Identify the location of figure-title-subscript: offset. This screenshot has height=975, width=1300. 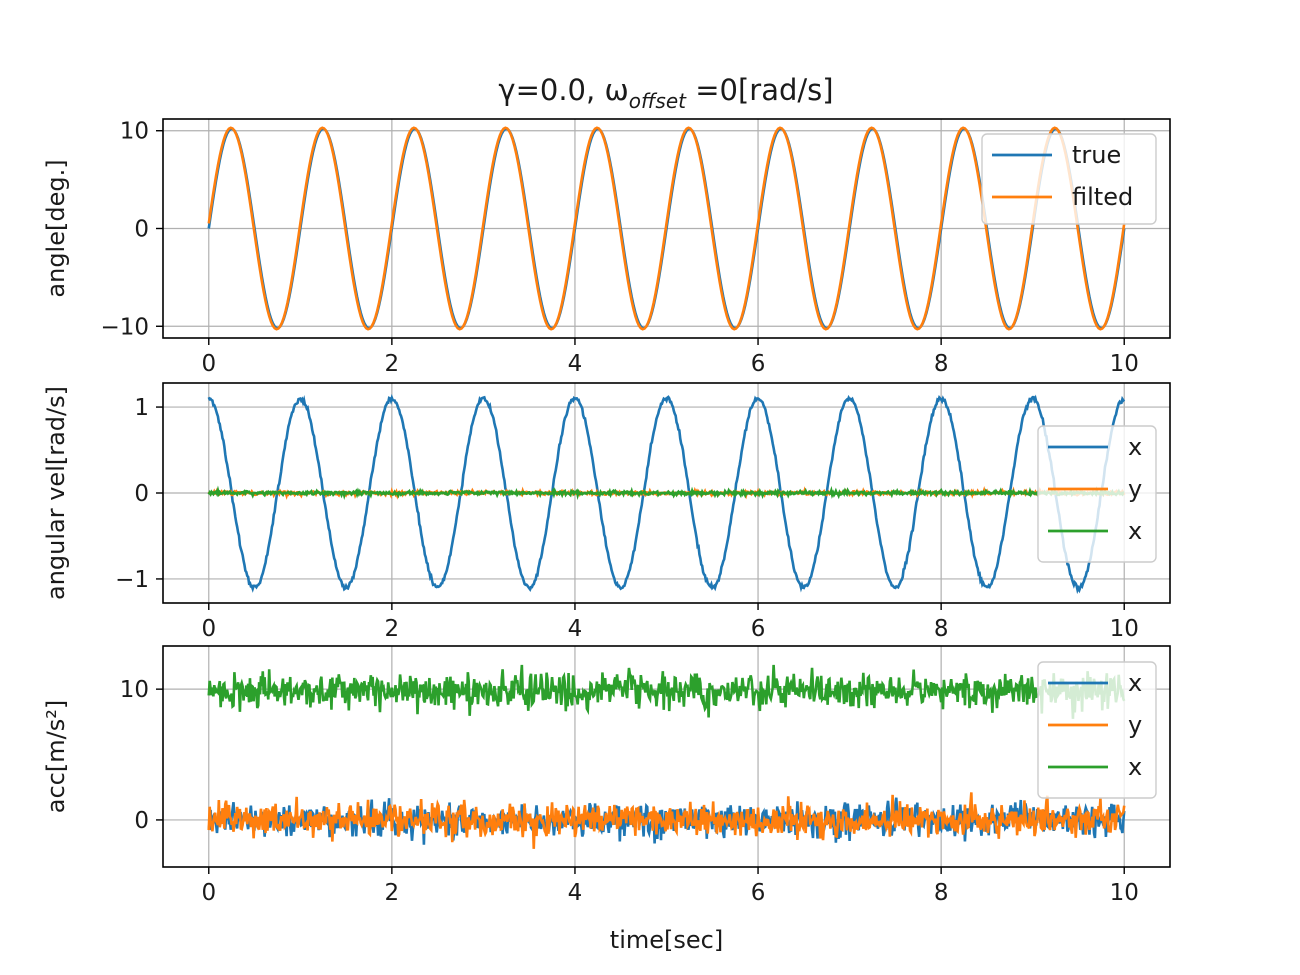
(658, 101).